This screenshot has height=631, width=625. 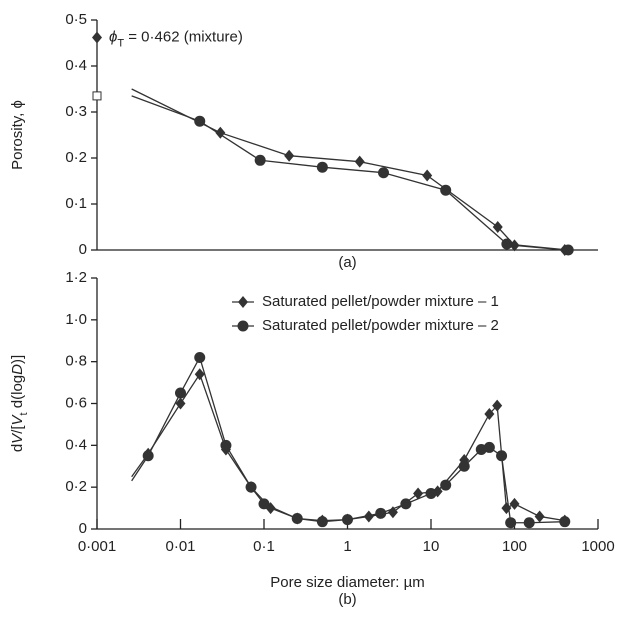 What do you see at coordinates (347, 582) in the screenshot?
I see `x-axis-label: Pore size diameter: µm` at bounding box center [347, 582].